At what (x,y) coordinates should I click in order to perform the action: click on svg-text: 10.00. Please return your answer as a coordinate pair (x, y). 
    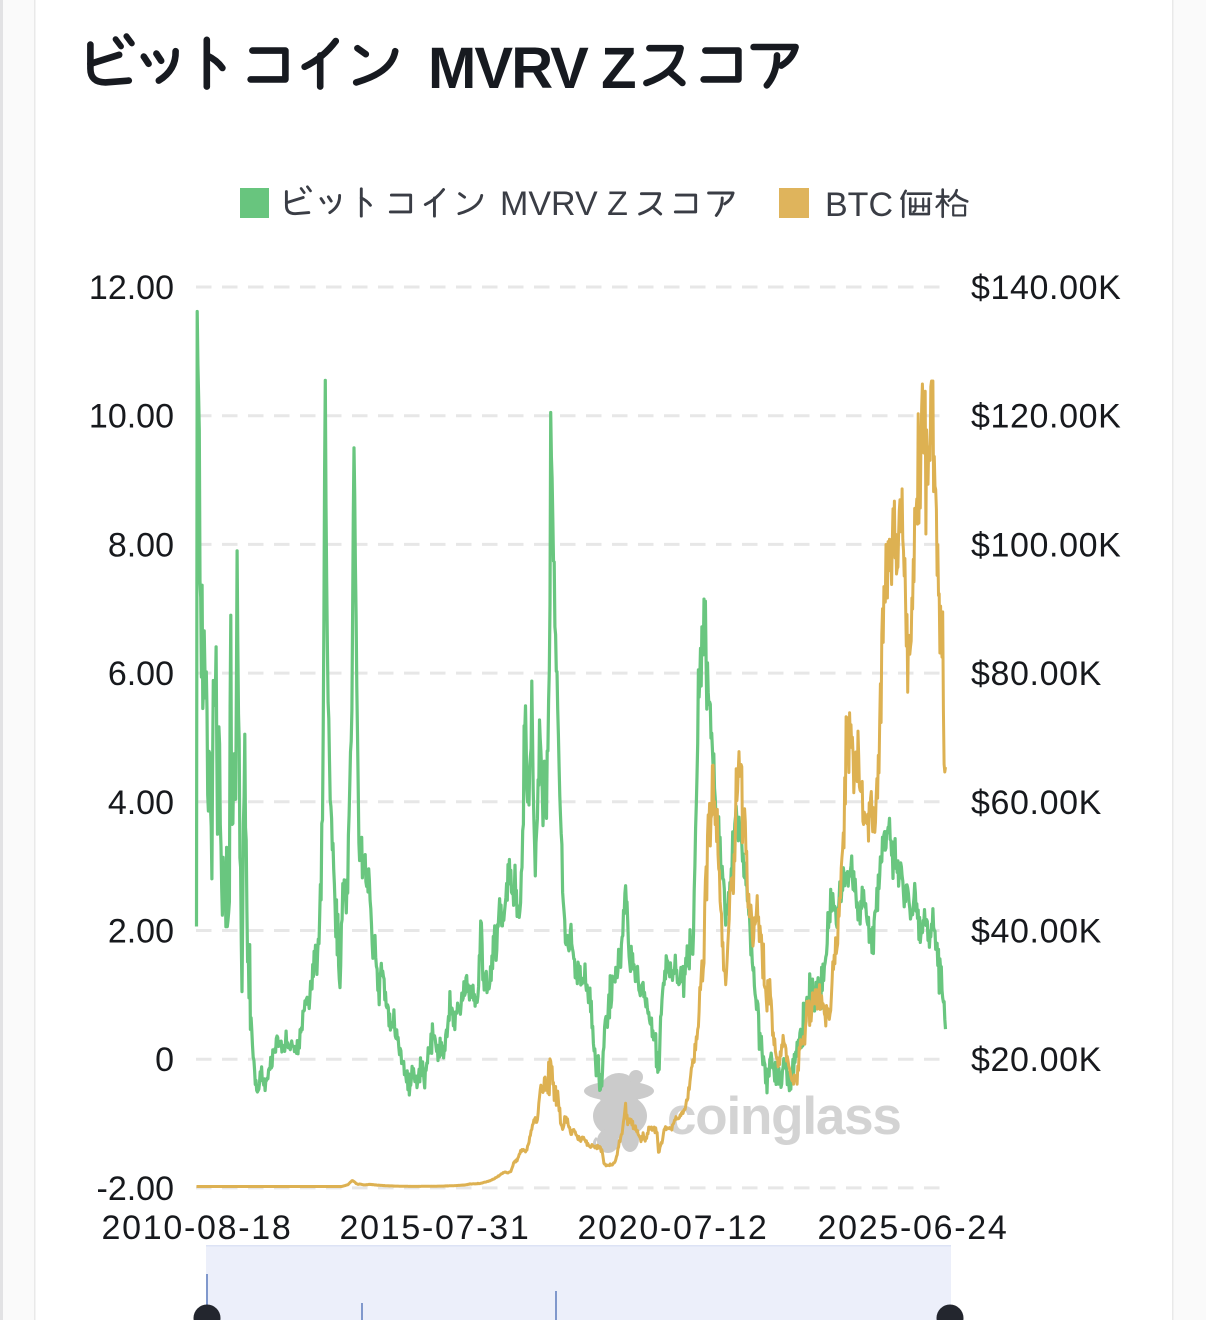
    Looking at the image, I should click on (131, 417).